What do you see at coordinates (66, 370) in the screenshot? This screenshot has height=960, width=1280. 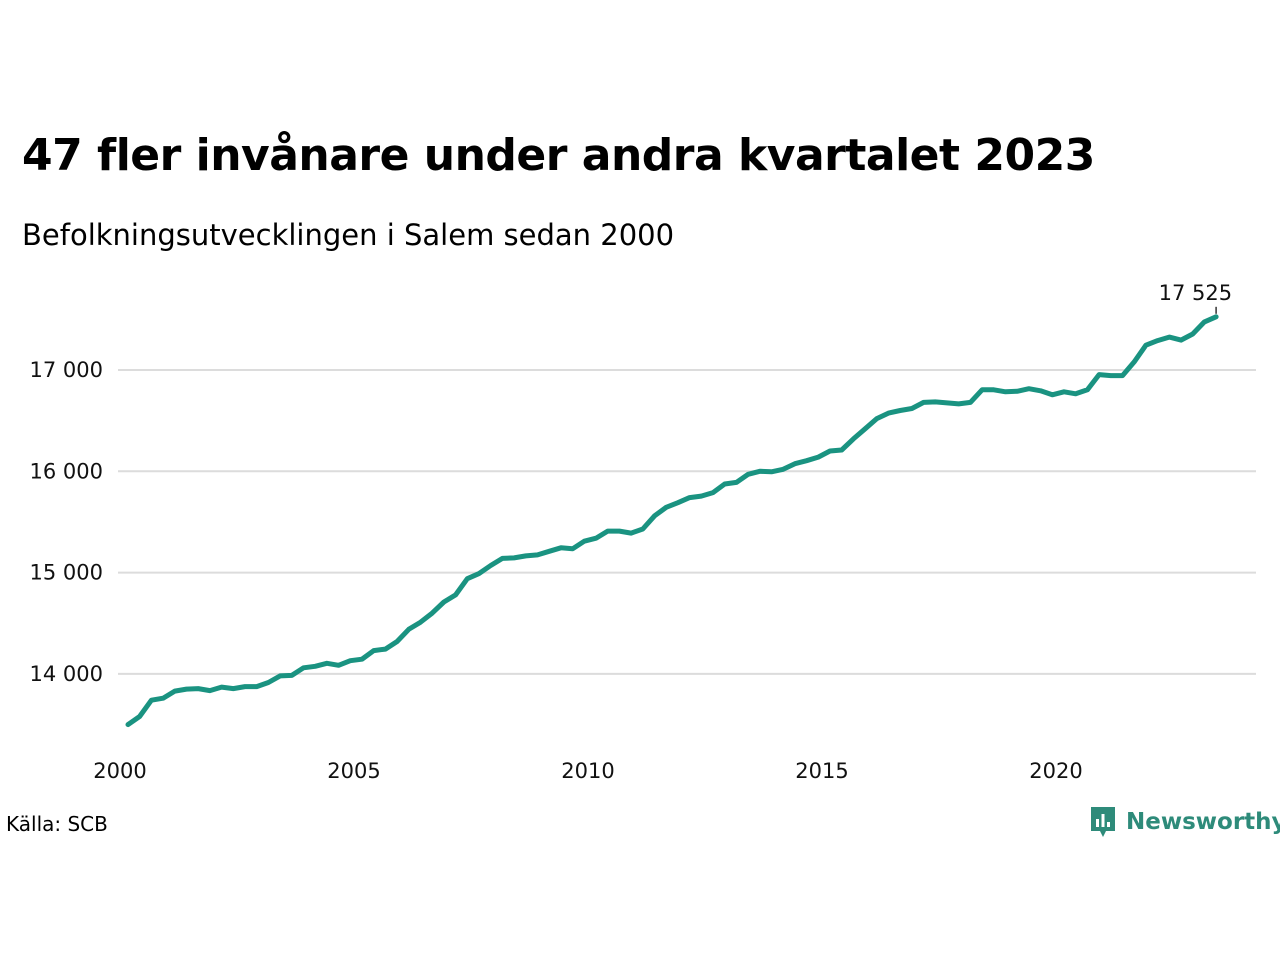 I see `y-tick-label: 17 000` at bounding box center [66, 370].